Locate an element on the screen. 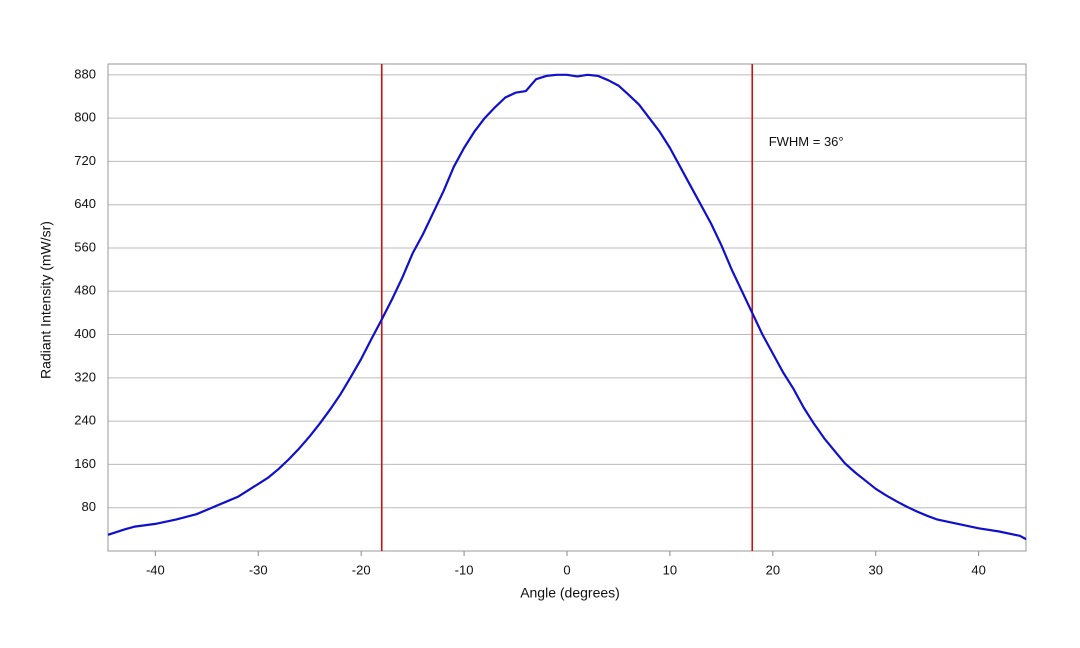 Image resolution: width=1080 pixels, height=648 pixels. y-tick-label: 480 is located at coordinates (85, 290).